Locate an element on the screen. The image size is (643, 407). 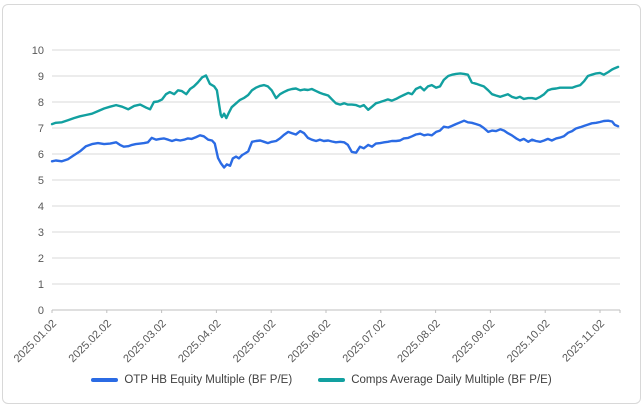
x-axis-tick-label: 2025.08.02 is located at coordinates (418, 341).